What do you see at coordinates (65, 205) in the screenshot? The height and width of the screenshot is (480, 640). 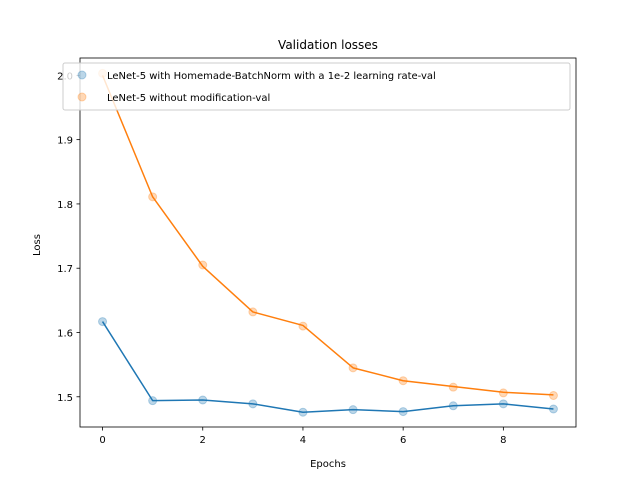 I see `y-tick-label: 1.8` at bounding box center [65, 205].